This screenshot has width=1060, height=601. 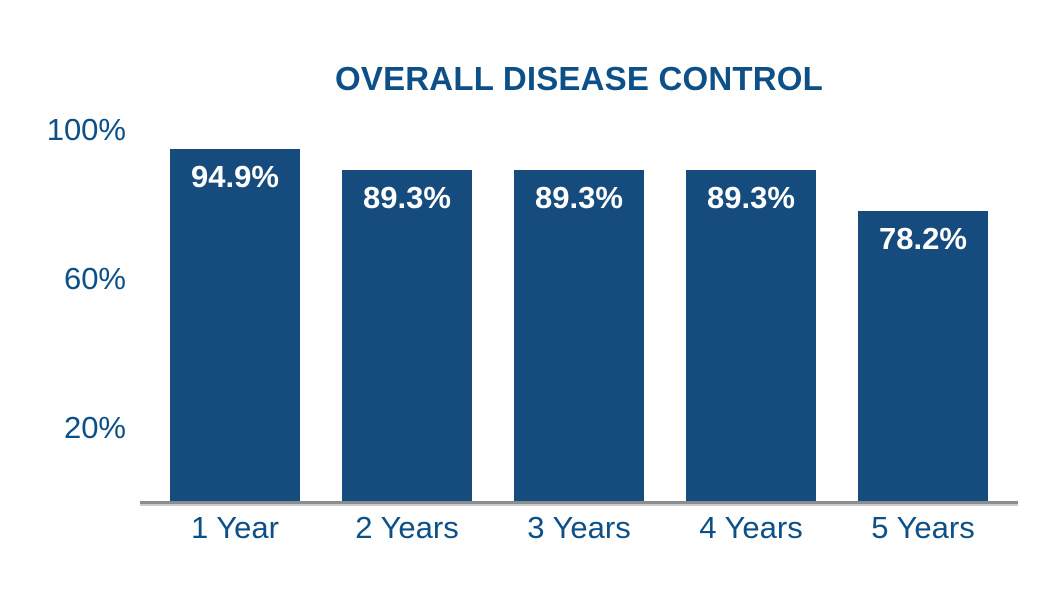 What do you see at coordinates (407, 527) in the screenshot?
I see `x-tick-label: 2 Years` at bounding box center [407, 527].